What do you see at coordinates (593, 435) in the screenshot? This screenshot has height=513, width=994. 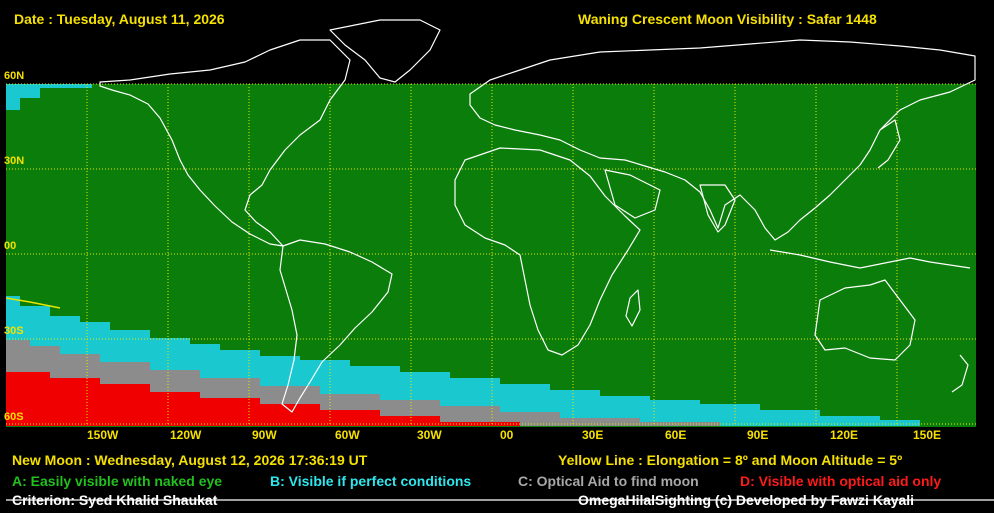 I see `lon-label-30e: 30E` at bounding box center [593, 435].